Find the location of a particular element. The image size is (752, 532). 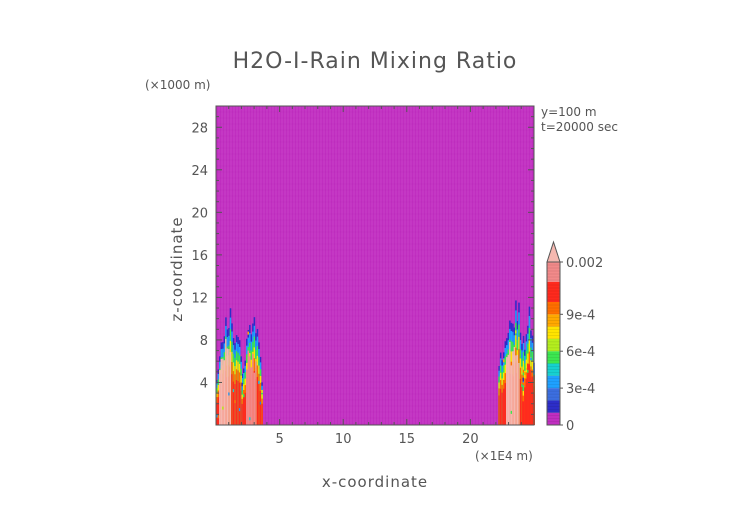

x-tick-label: 15 is located at coordinates (407, 439).